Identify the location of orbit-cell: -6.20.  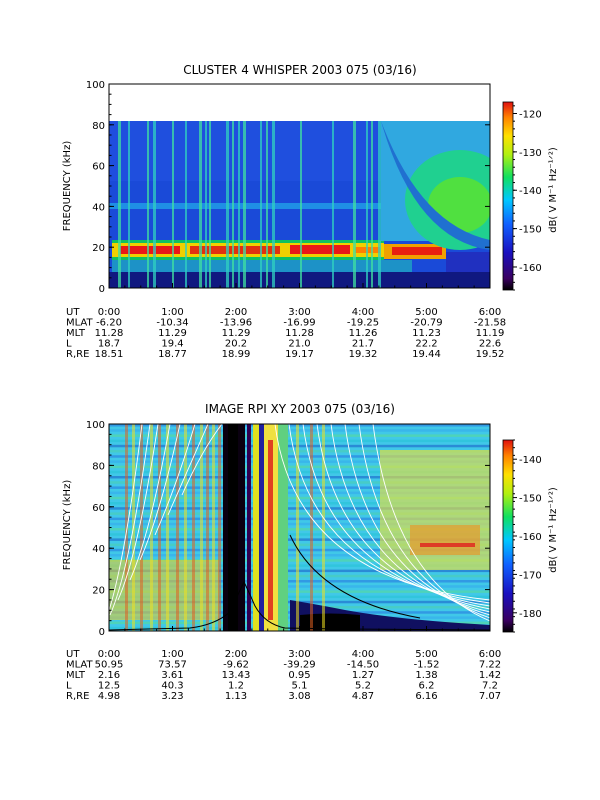
(109, 323).